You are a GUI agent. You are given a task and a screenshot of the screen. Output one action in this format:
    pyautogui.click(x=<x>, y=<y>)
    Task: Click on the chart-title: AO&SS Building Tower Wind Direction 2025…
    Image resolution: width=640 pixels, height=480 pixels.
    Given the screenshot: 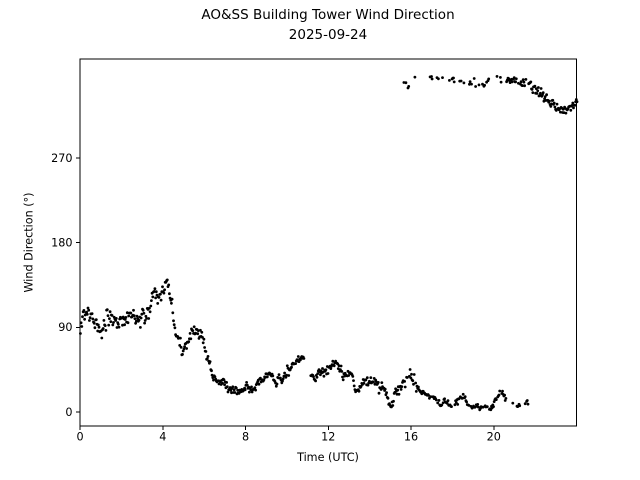 What is the action you would take?
    pyautogui.click(x=324, y=25)
    